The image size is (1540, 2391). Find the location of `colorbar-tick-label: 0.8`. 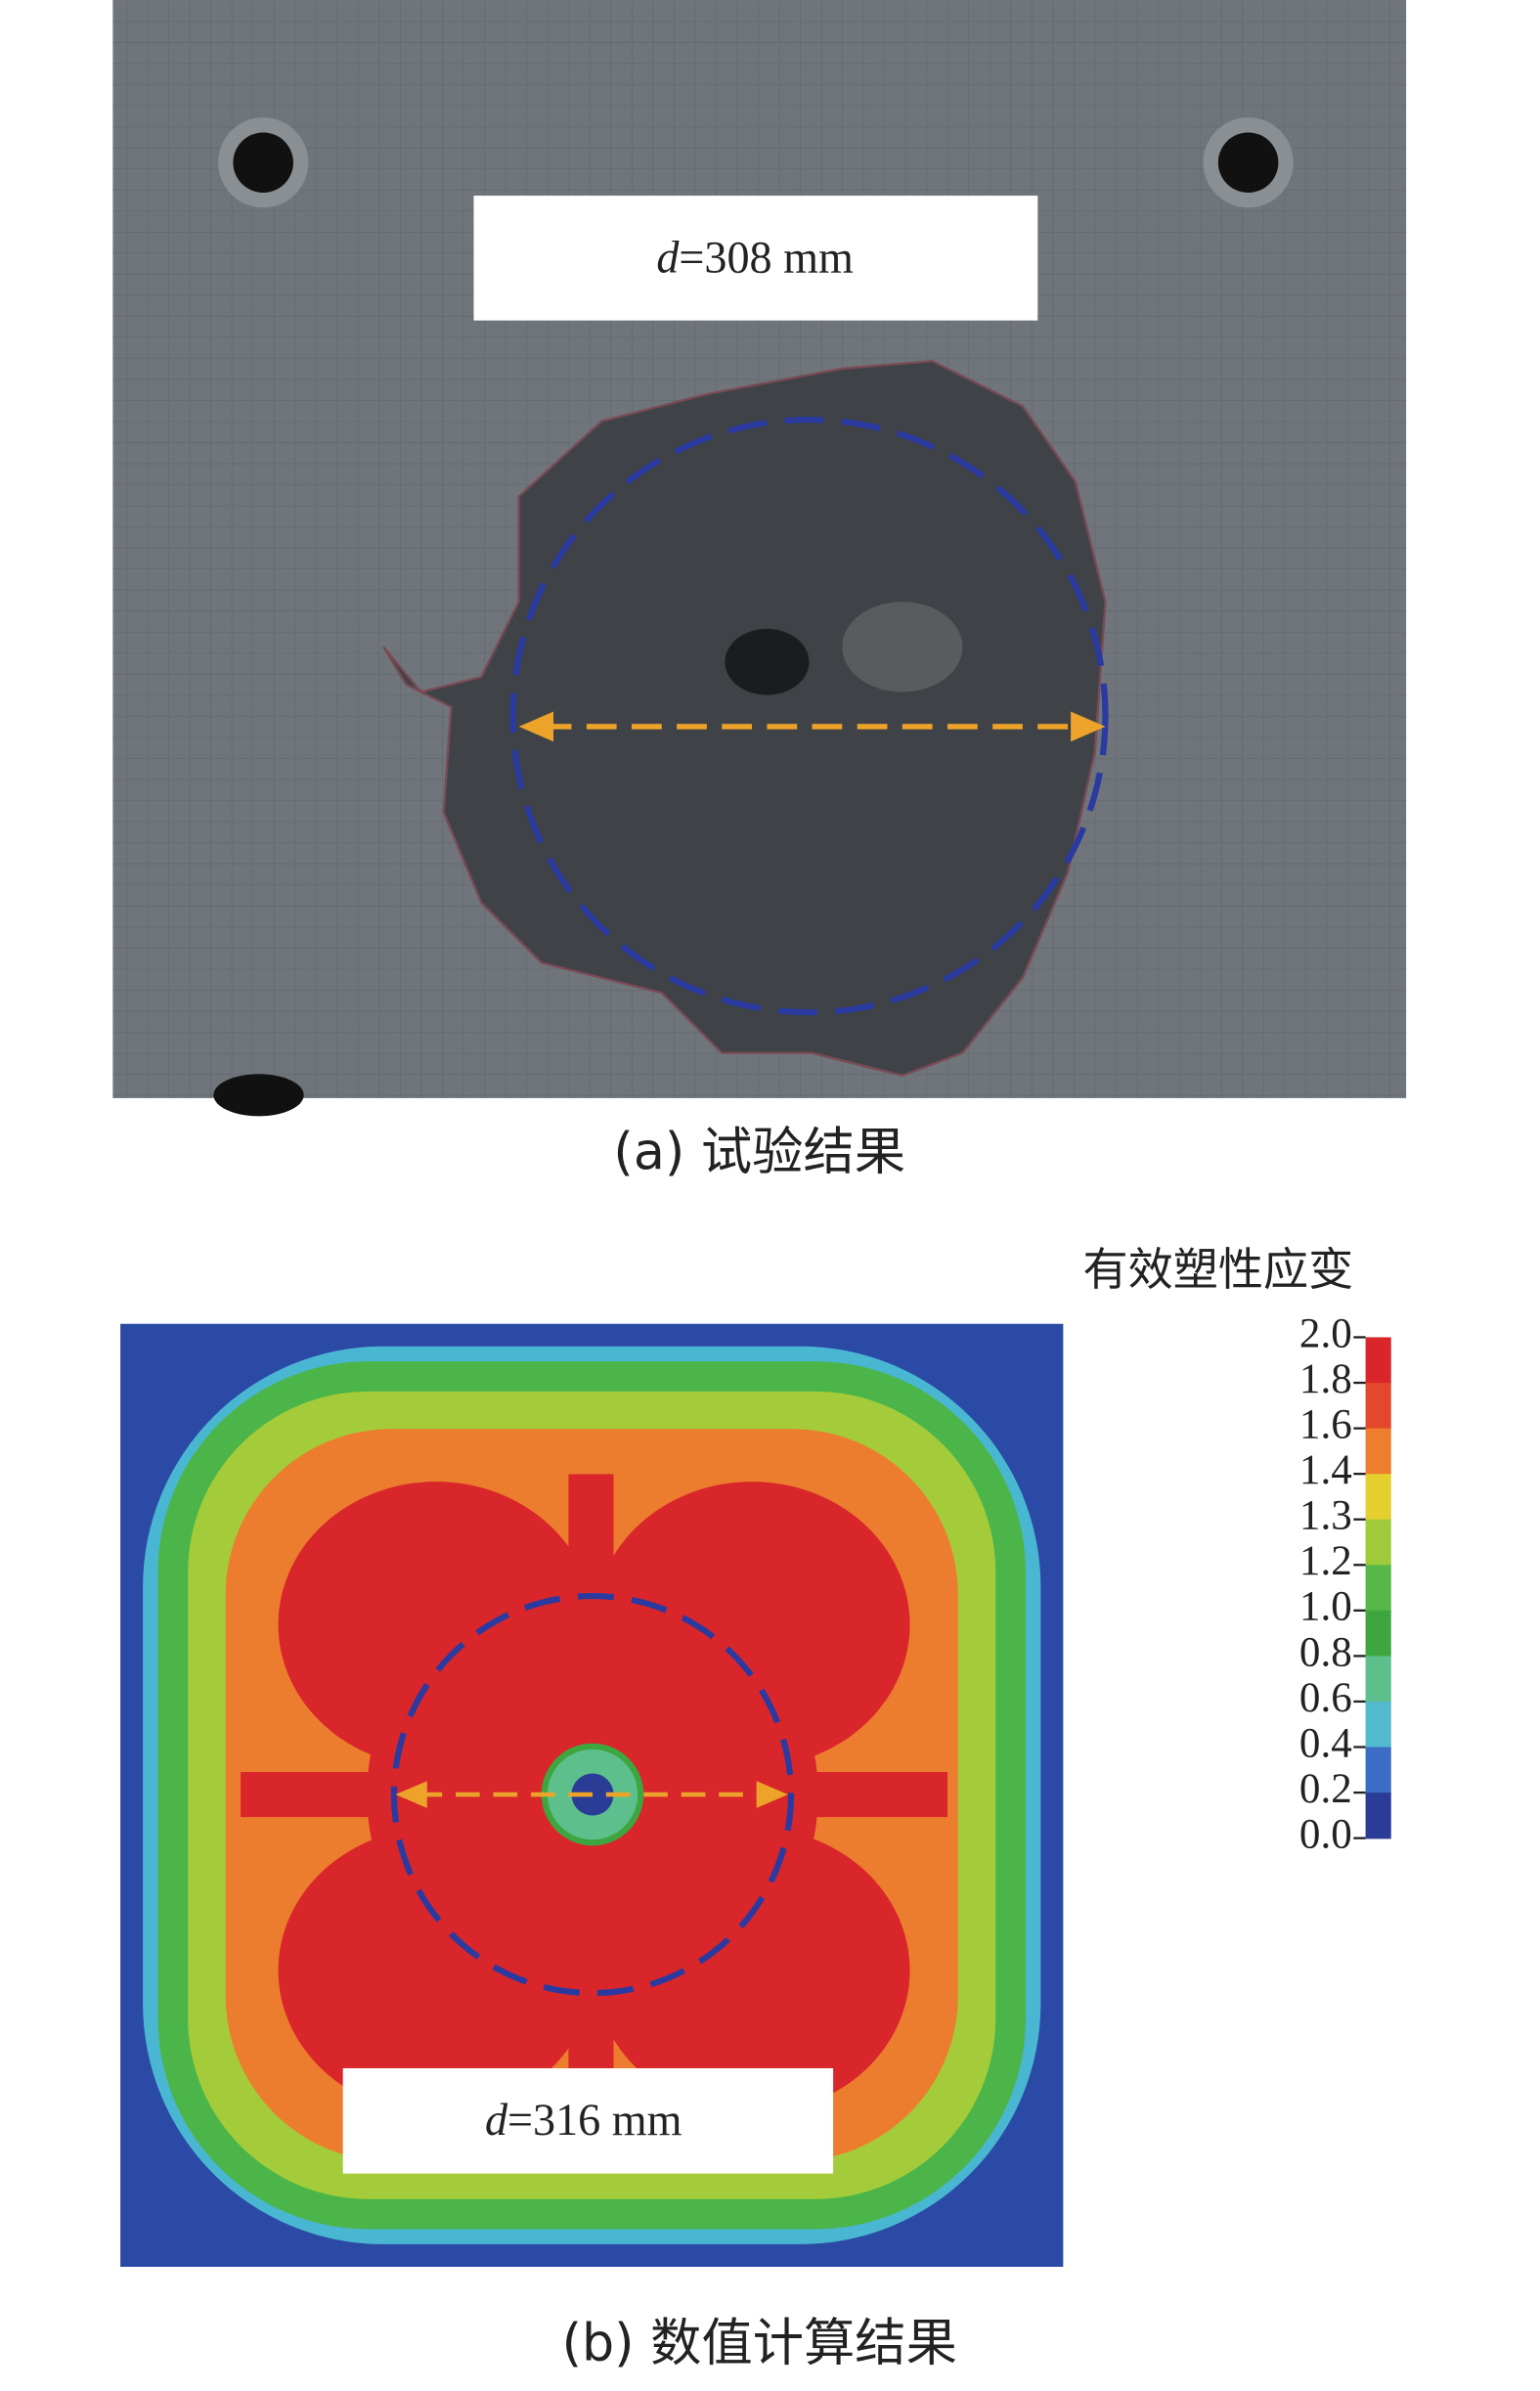

colorbar-tick-label: 0.8 is located at coordinates (1325, 1652).